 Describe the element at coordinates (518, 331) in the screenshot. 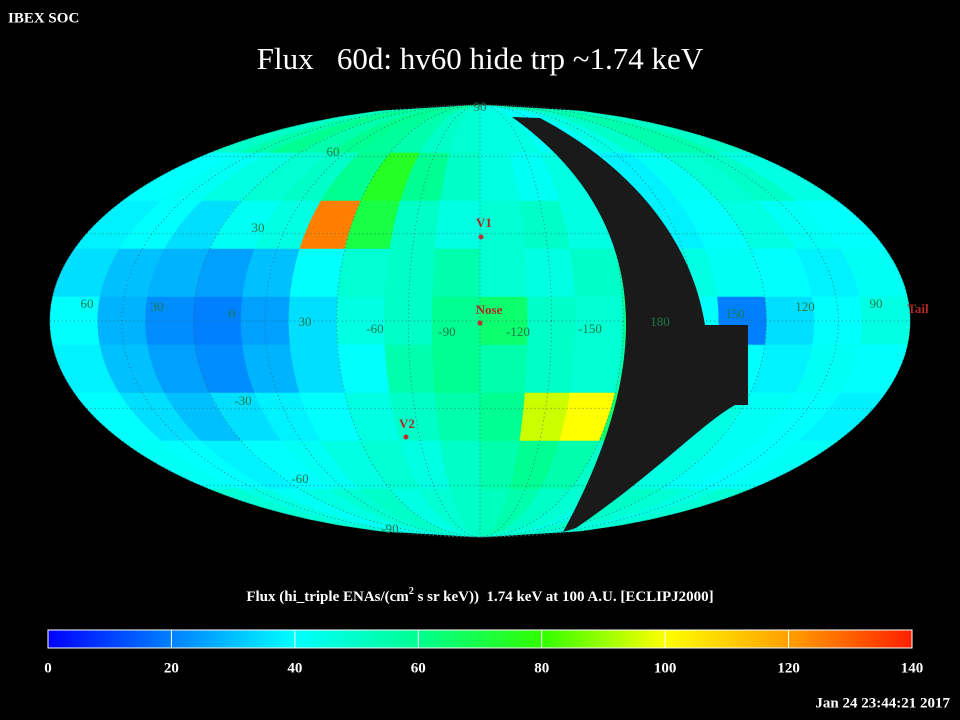

I see `longitude-label: -120` at that location.